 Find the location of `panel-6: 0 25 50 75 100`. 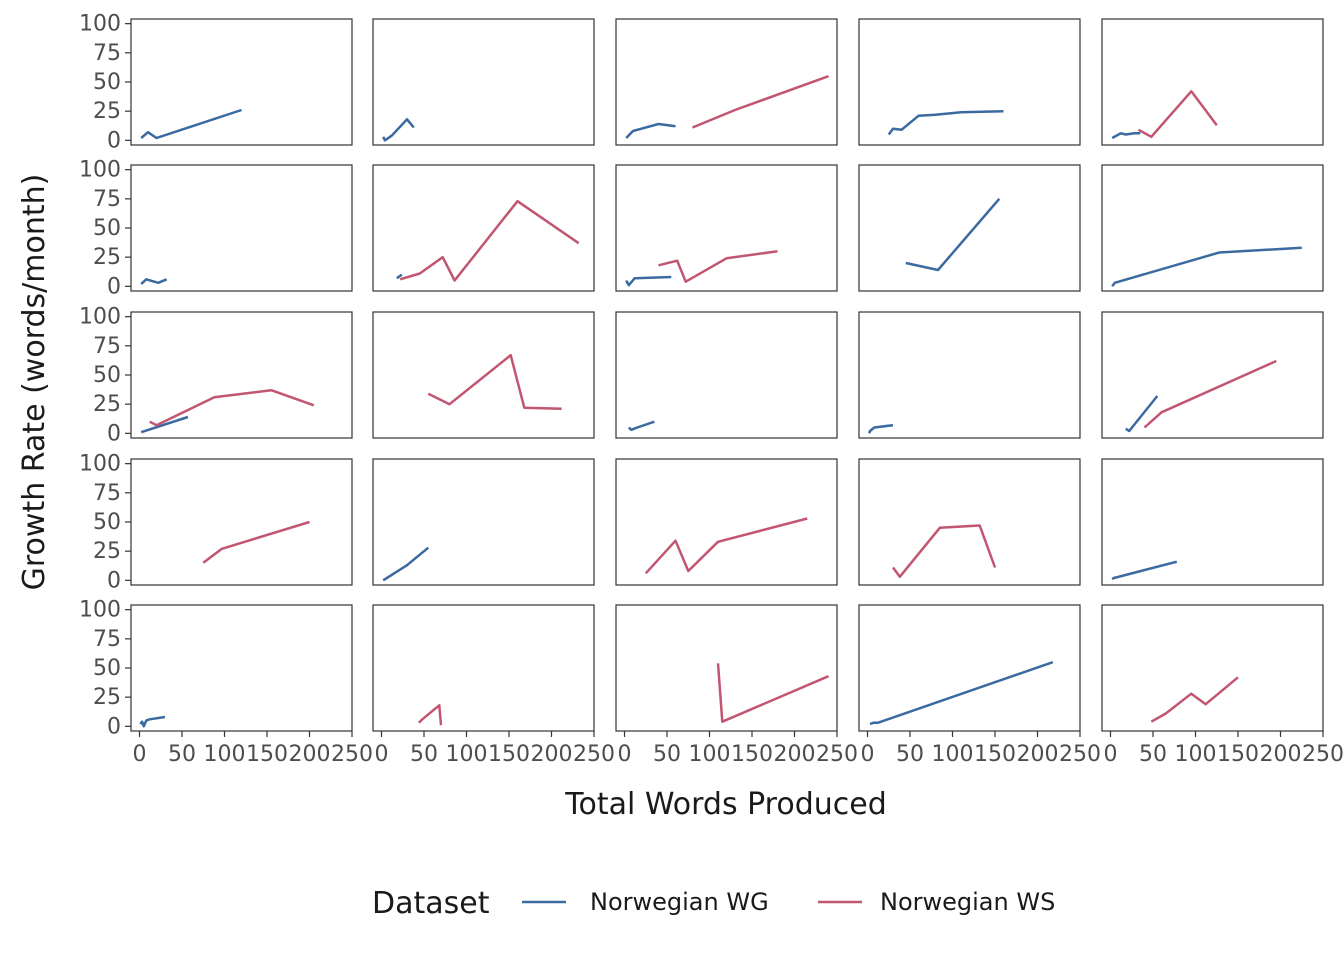

panel-6: 0 25 50 75 100 is located at coordinates (216, 228).